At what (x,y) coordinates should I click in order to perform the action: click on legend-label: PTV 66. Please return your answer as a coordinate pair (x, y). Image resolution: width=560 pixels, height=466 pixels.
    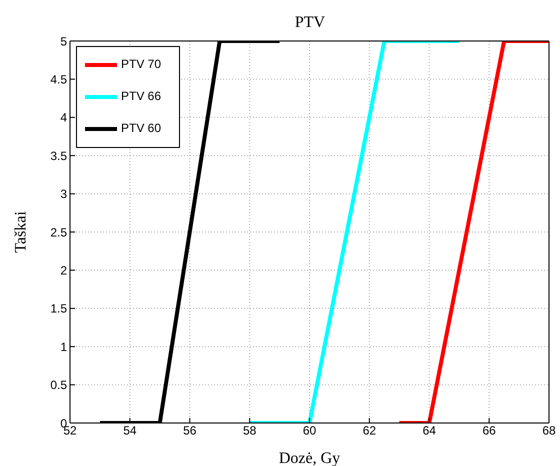
    Looking at the image, I should click on (141, 96).